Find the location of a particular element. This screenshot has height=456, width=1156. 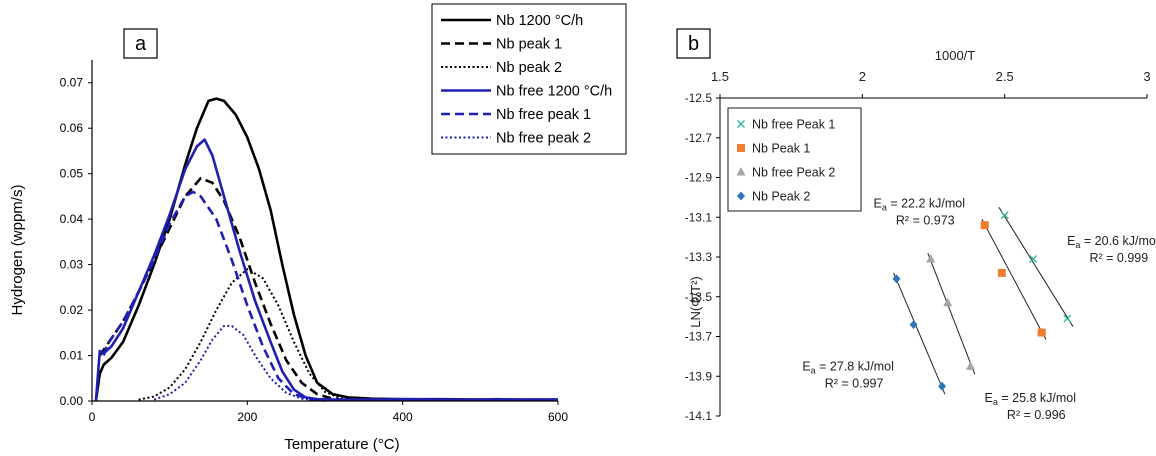

panel-b-legend-box is located at coordinates (794, 159).